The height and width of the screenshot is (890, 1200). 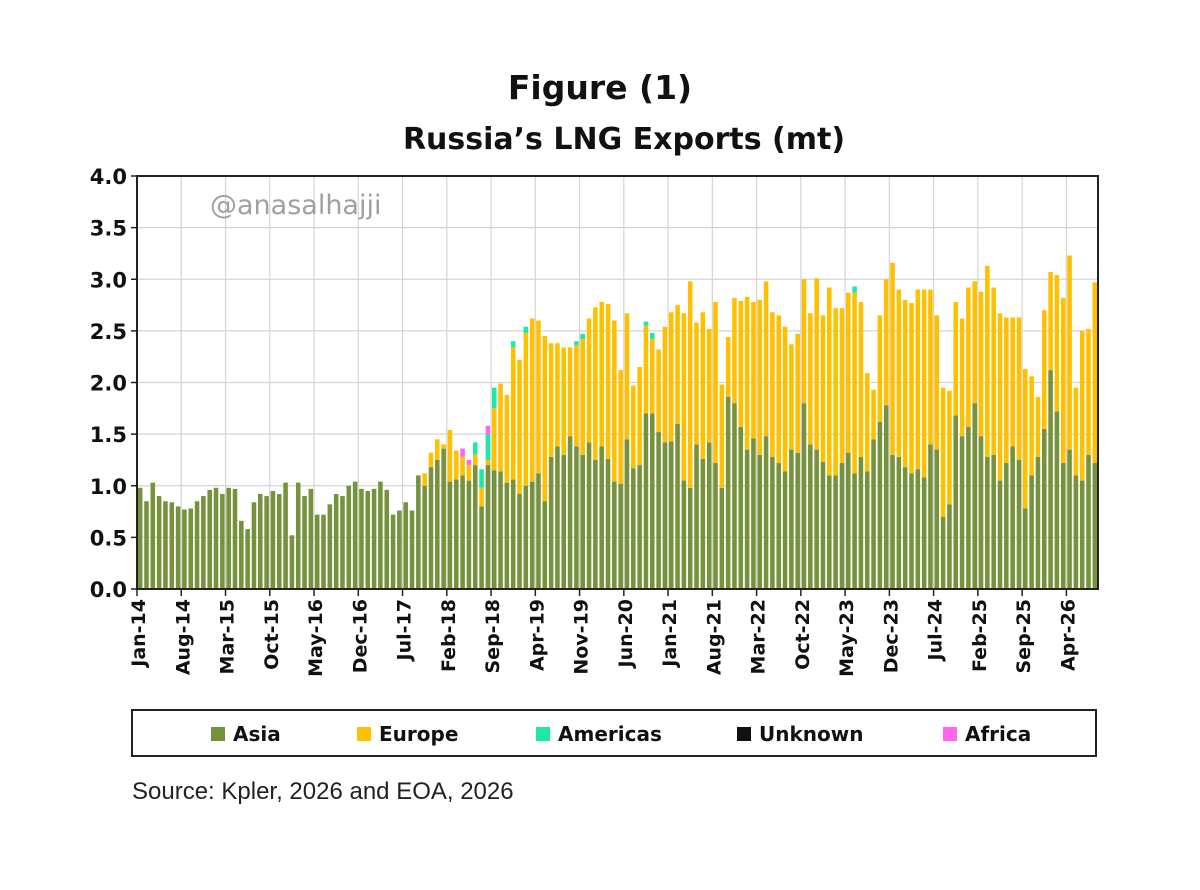 I want to click on y-tick-label: 4.0, so click(x=108, y=177).